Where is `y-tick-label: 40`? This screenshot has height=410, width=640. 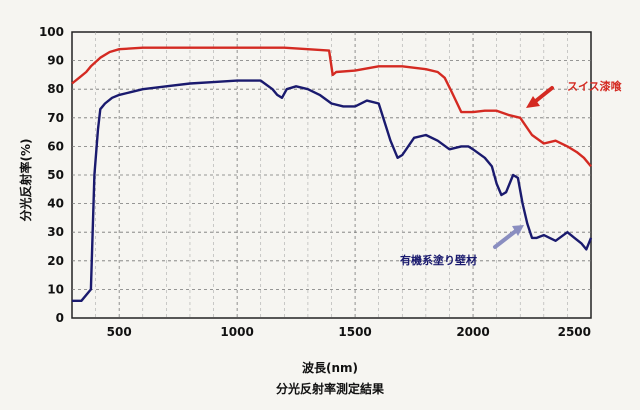 y-tick-label: 40 is located at coordinates (55, 204).